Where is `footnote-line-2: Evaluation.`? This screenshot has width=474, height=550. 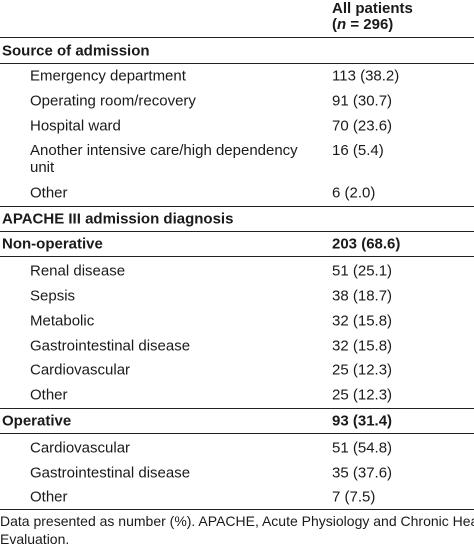
footnote-line-2: Evaluation. is located at coordinates (35, 539).